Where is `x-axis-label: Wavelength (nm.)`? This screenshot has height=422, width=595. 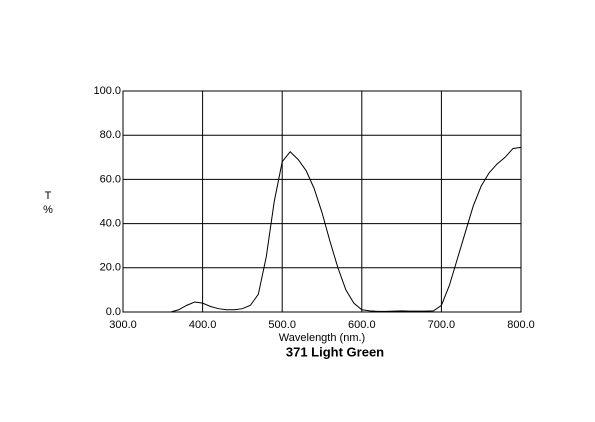
x-axis-label: Wavelength (nm.) is located at coordinates (322, 338).